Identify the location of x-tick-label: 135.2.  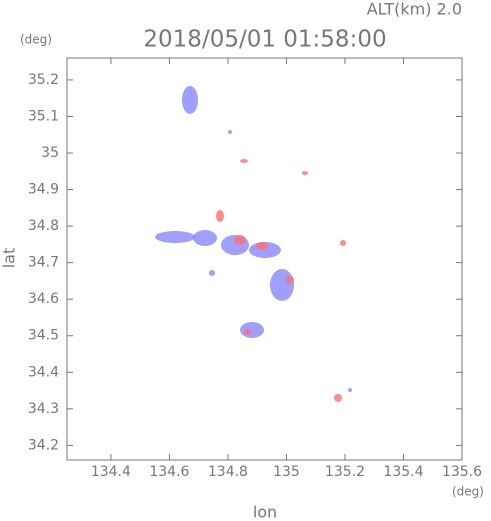
(345, 472).